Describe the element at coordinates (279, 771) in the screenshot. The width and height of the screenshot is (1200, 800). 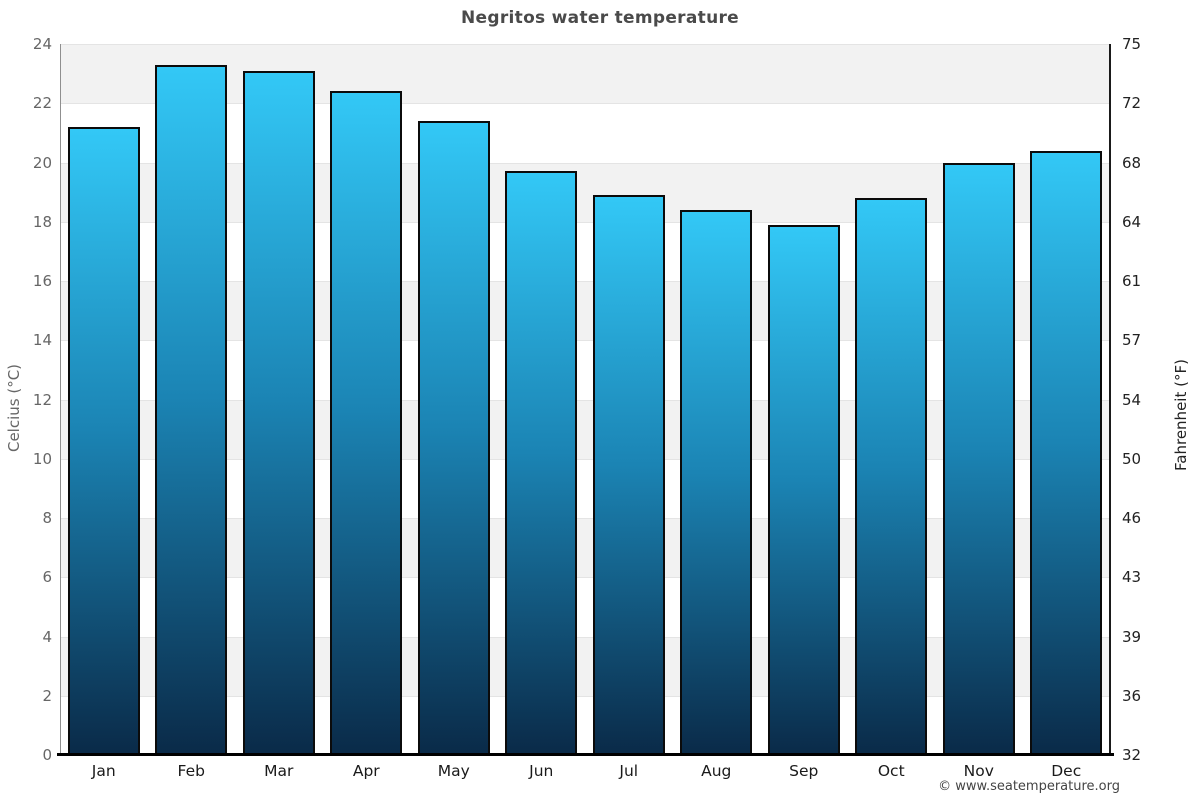
I see `x-tick-mar: Mar` at that location.